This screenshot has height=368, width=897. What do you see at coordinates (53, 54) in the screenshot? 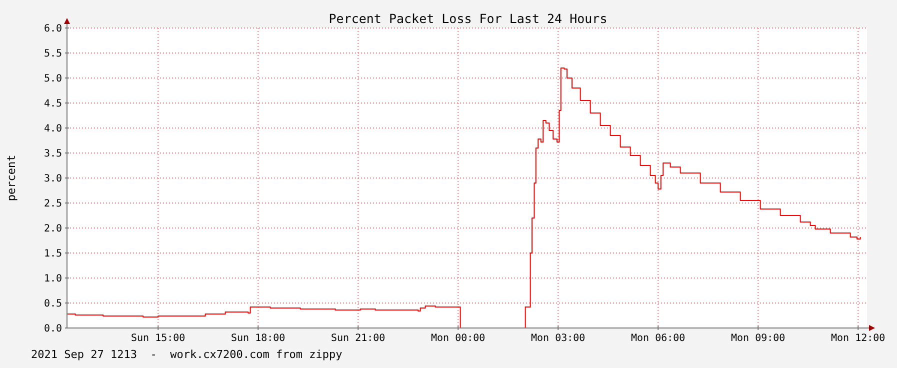
I see `y-tick-label: 5.5` at bounding box center [53, 54].